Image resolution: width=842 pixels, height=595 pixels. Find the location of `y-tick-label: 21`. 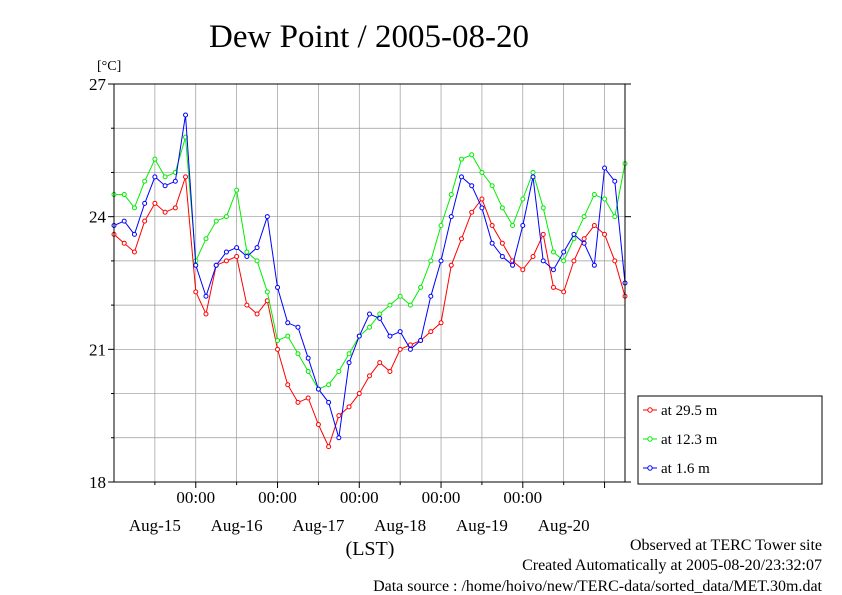

y-tick-label: 21 is located at coordinates (97, 349).